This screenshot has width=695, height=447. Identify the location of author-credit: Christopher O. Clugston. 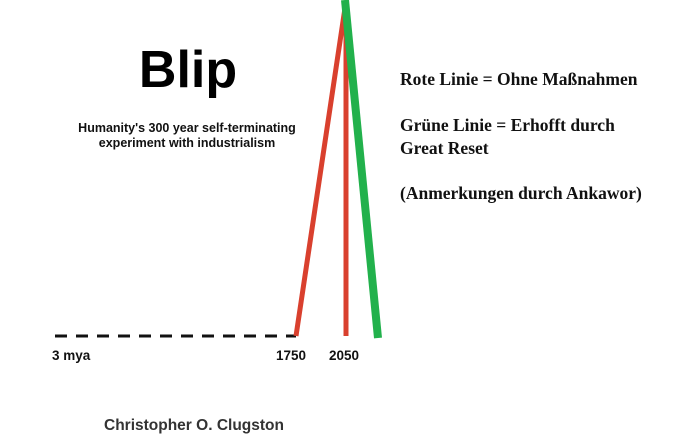
(194, 425).